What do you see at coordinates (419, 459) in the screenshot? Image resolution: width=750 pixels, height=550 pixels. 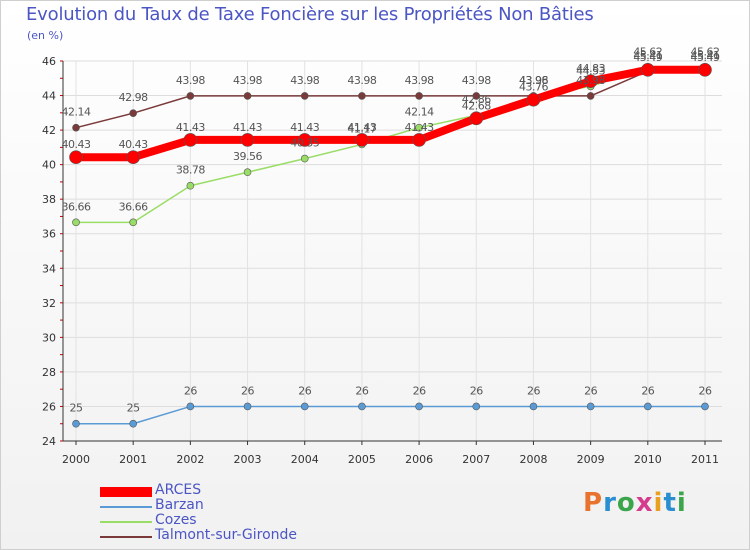 I see `x-tick-label: 2006` at bounding box center [419, 459].